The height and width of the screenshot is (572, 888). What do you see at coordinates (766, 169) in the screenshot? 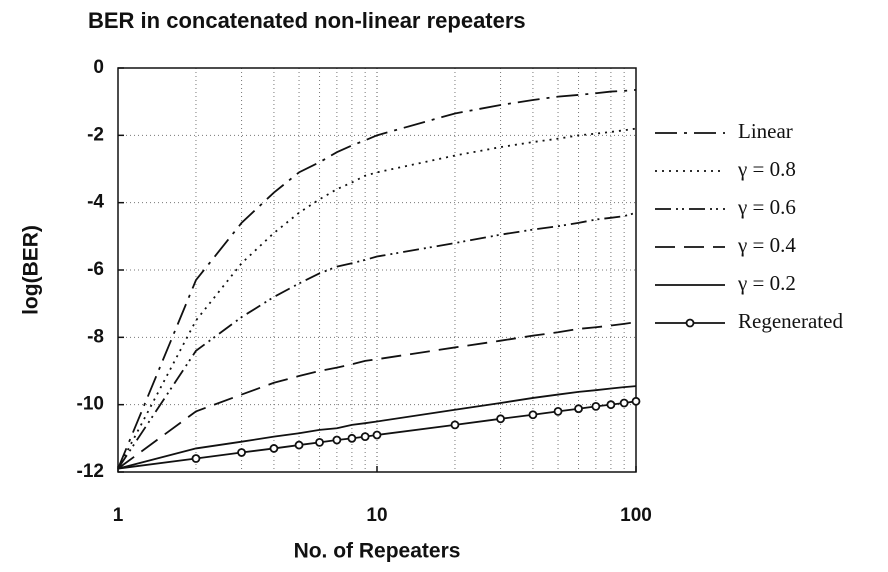
I see `legend-label: γ = 0.8` at bounding box center [766, 169].